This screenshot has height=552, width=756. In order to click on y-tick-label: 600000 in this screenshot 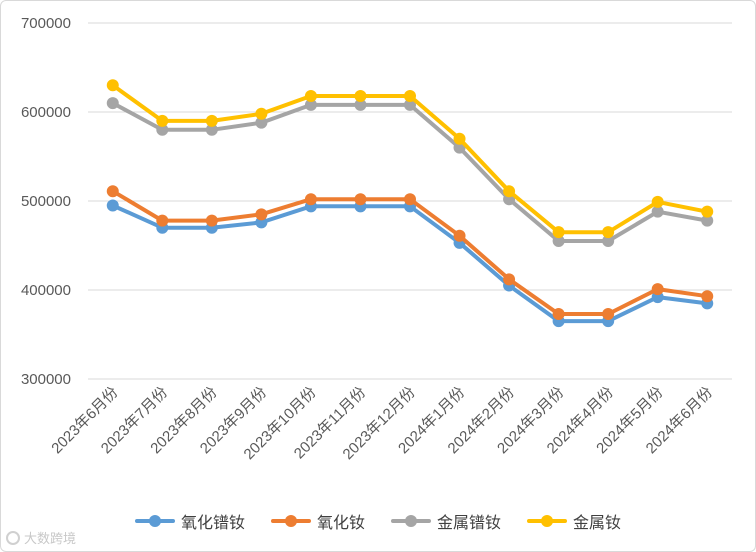, I will do `click(46, 112)`.